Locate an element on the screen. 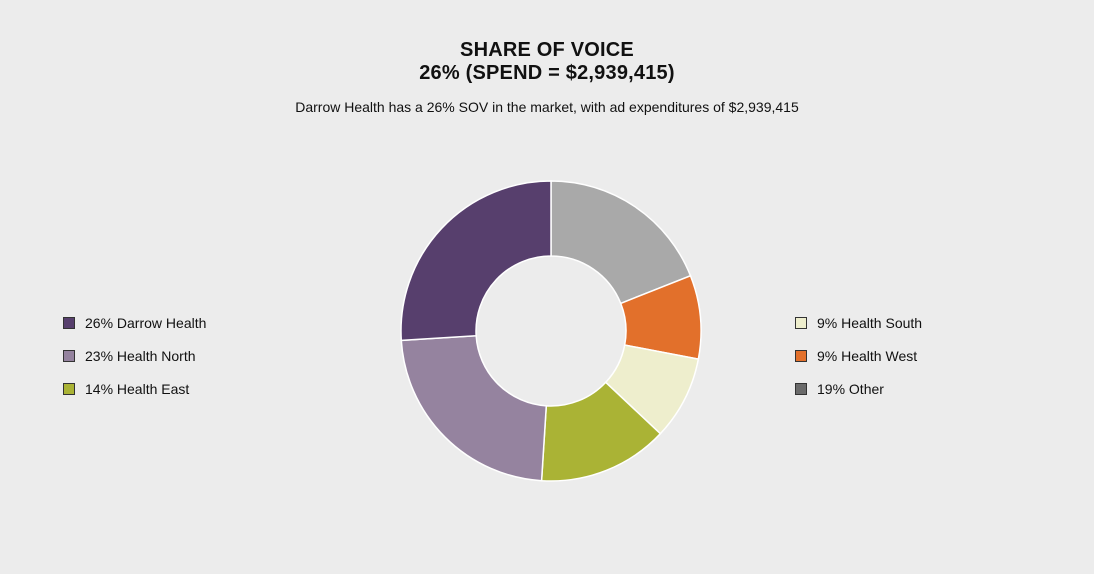 The image size is (1094, 574). legend-label-health-west: 9% Health West is located at coordinates (867, 356).